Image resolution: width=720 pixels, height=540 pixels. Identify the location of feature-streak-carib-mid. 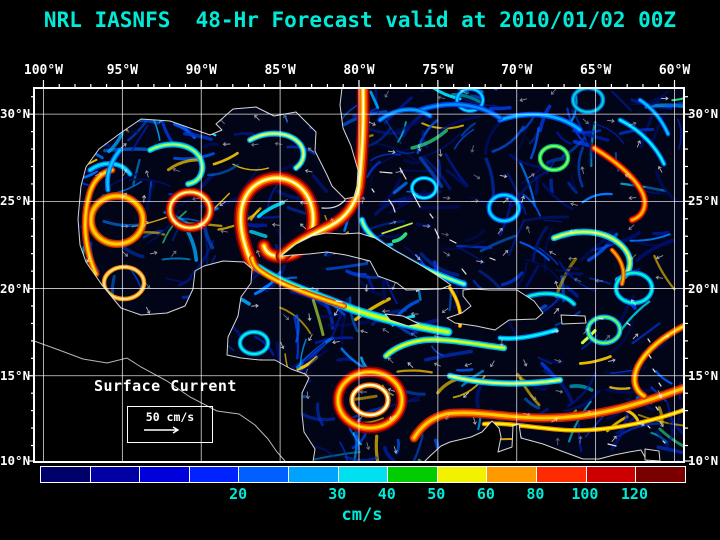
(505, 380).